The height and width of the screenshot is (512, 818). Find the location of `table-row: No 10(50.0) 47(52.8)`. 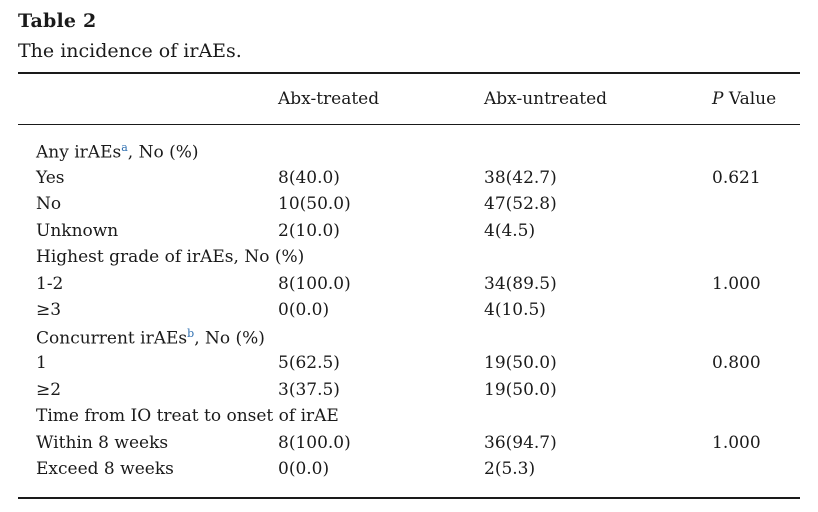

table-row: No 10(50.0) 47(52.8) is located at coordinates (409, 207).